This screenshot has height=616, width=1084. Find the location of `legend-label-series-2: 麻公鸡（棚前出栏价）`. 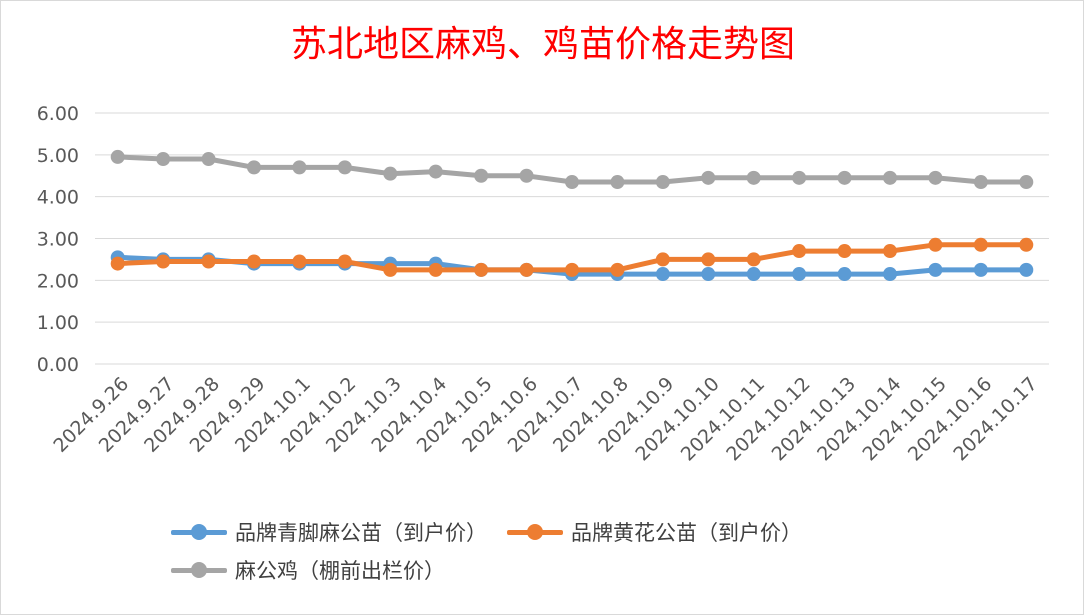

legend-label-series-2: 麻公鸡（棚前出栏价） is located at coordinates (340, 571).